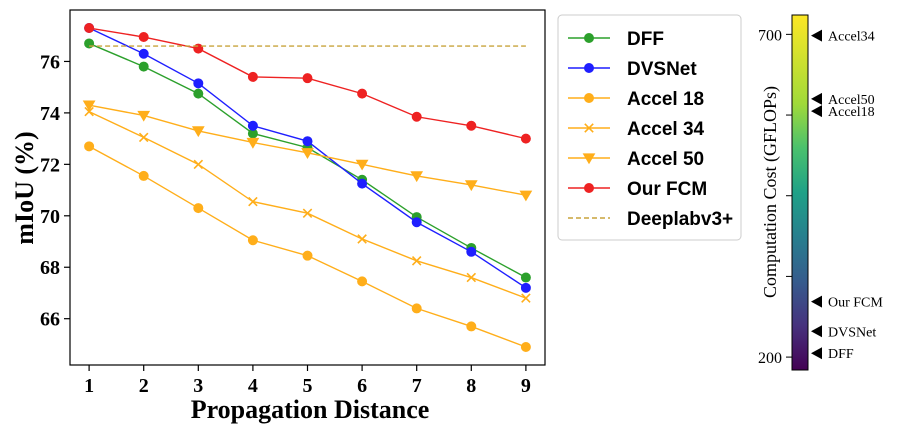 This screenshot has width=910, height=434. Describe the element at coordinates (645, 39) in the screenshot. I see `legend-label: DFF` at that location.